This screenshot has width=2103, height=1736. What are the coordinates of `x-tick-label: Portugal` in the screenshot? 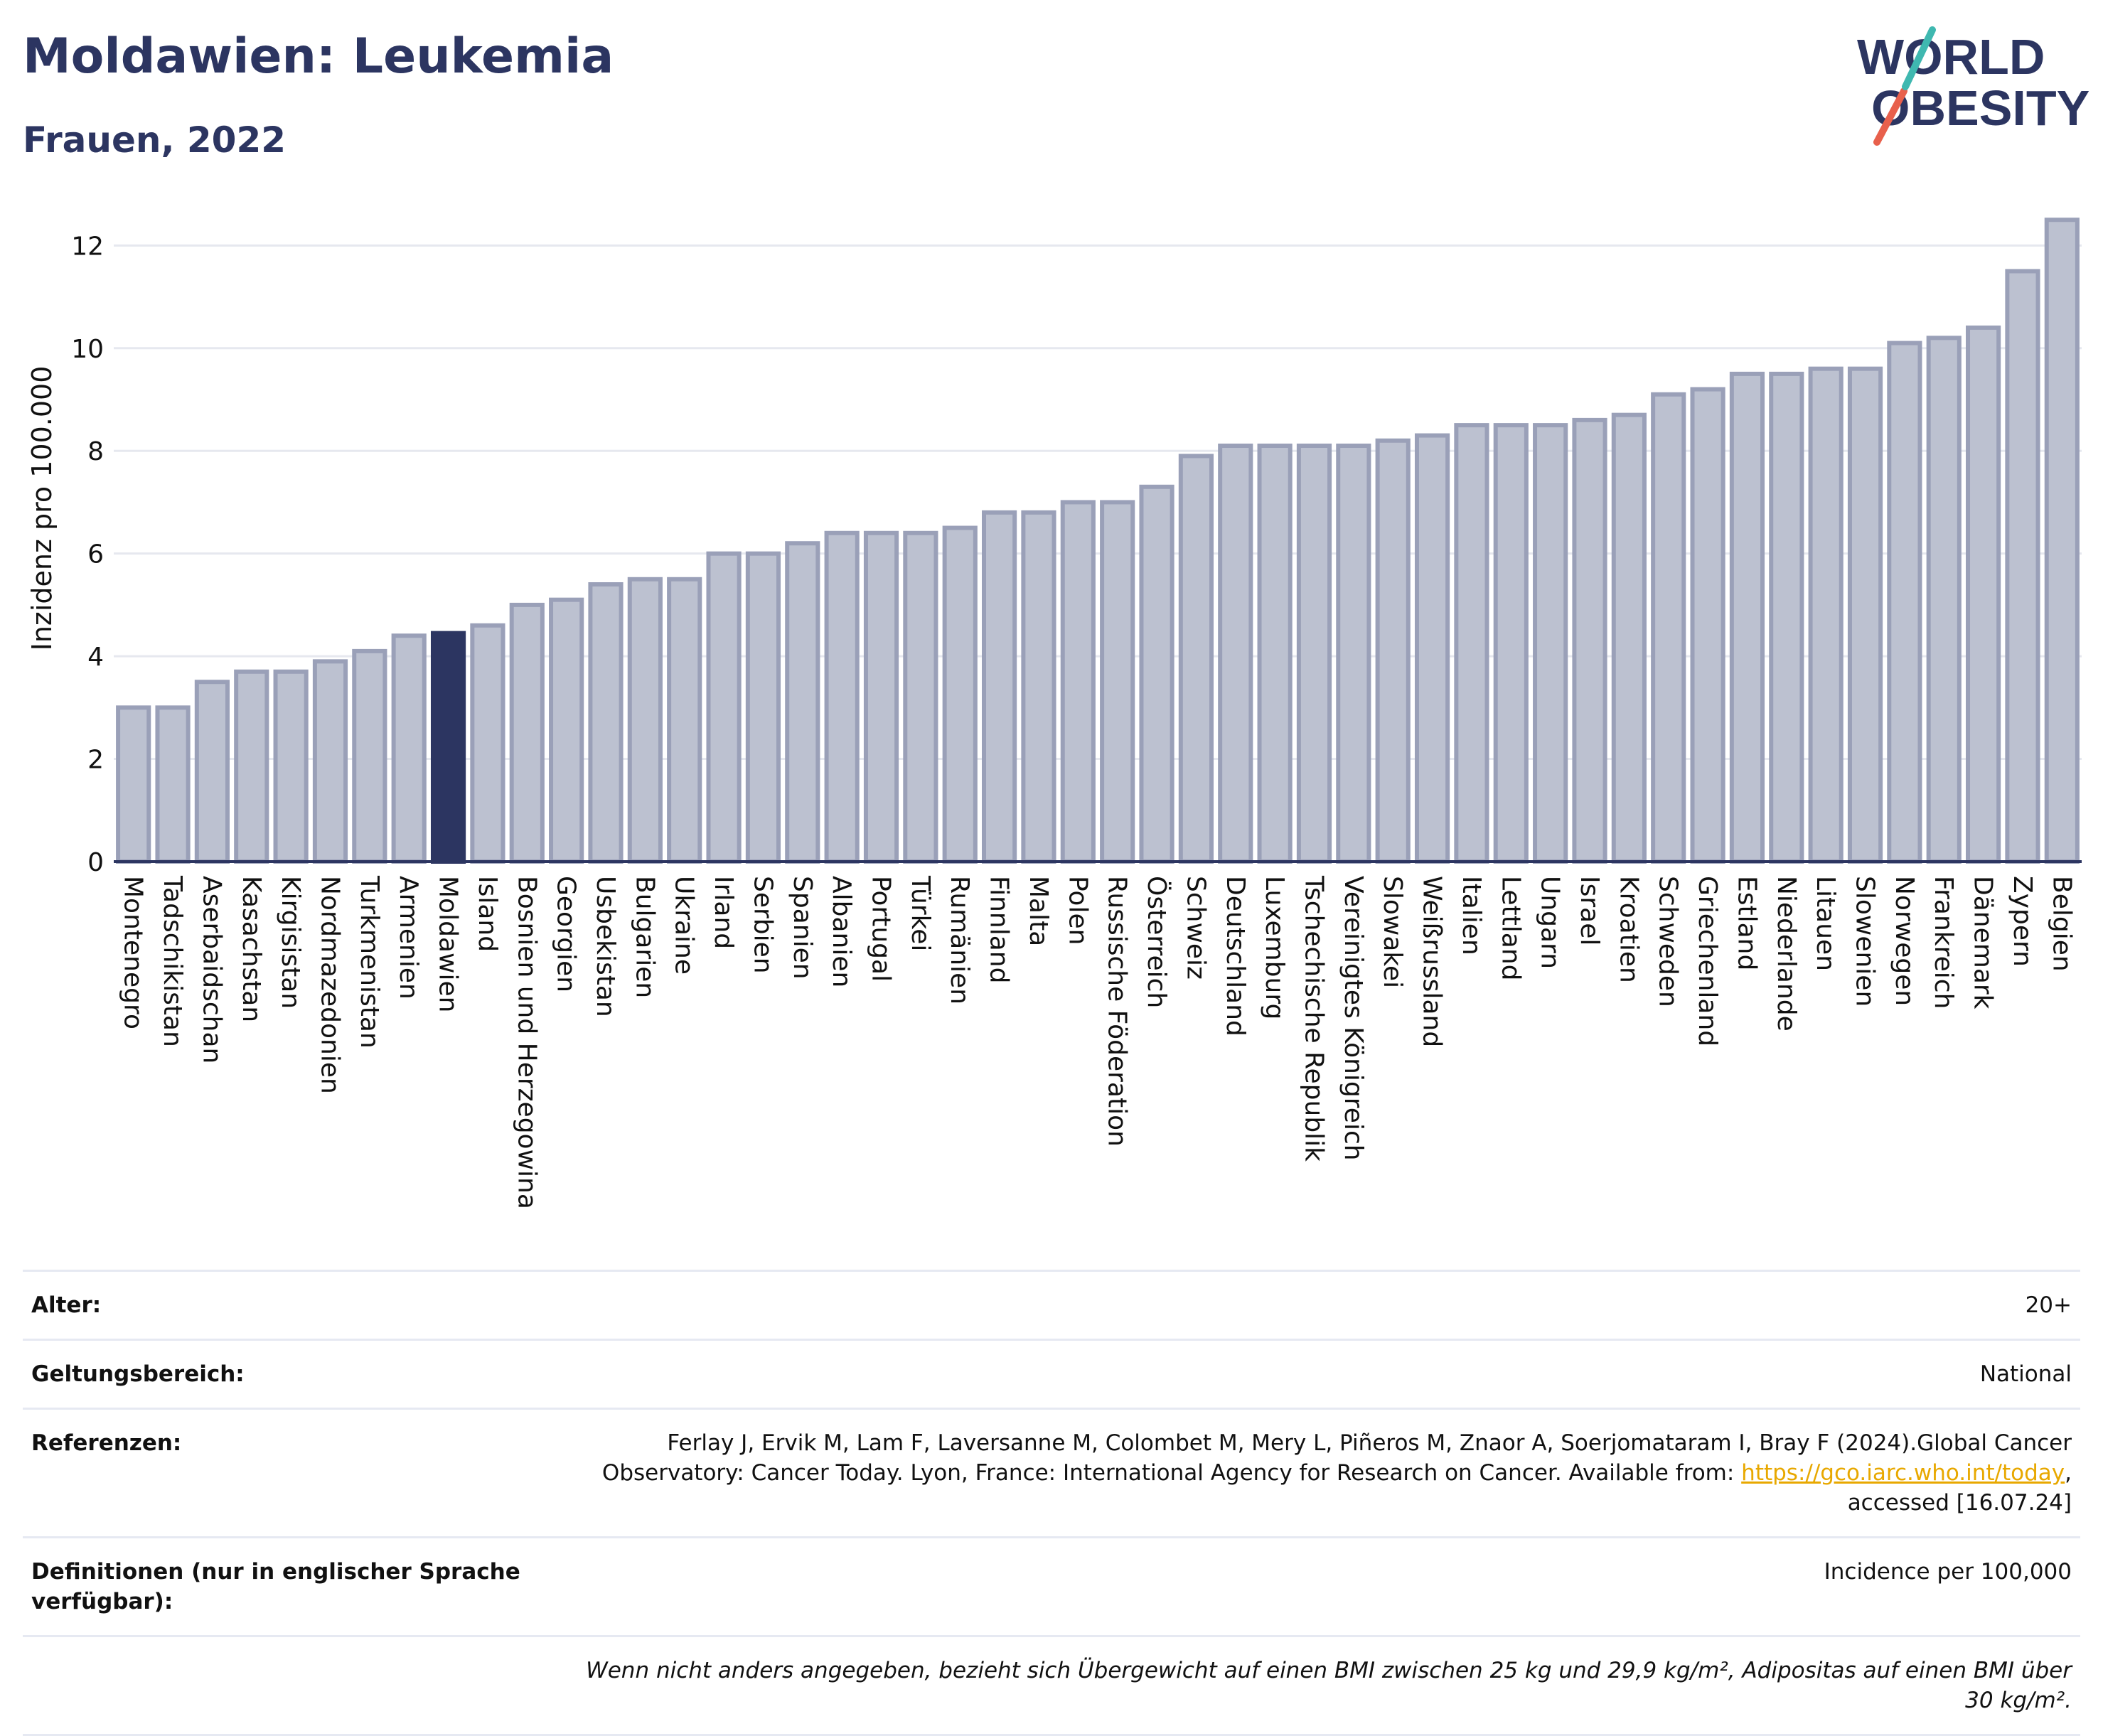 It's located at (882, 929).